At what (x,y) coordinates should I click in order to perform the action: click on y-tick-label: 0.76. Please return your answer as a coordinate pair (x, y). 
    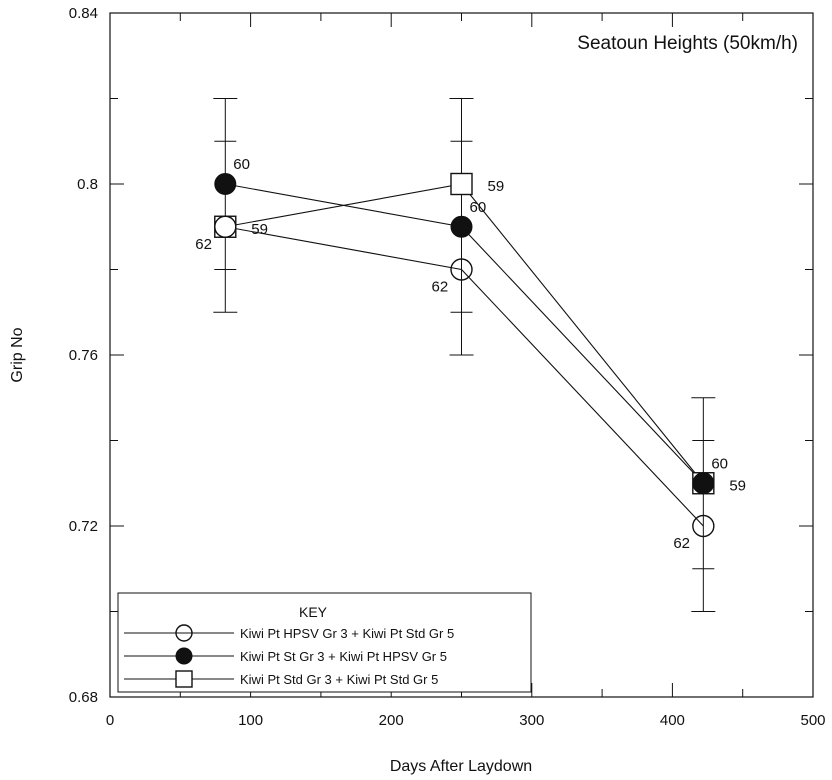
    Looking at the image, I should click on (83, 355).